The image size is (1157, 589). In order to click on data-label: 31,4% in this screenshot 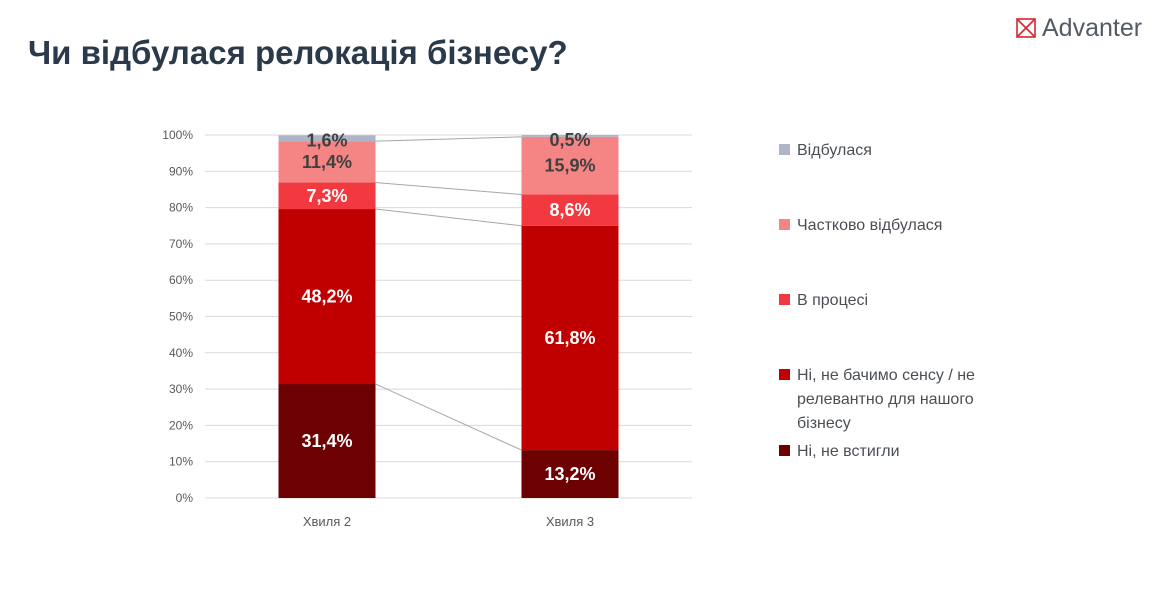, I will do `click(326, 441)`.